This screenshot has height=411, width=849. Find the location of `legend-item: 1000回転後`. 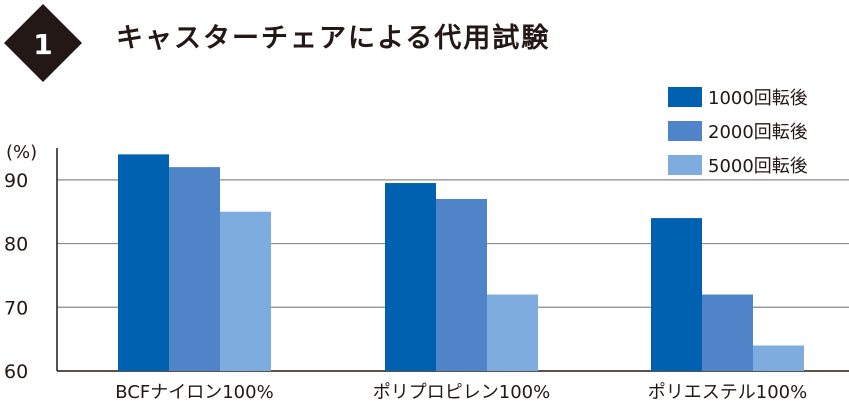

legend-item: 1000回転後 is located at coordinates (738, 97).